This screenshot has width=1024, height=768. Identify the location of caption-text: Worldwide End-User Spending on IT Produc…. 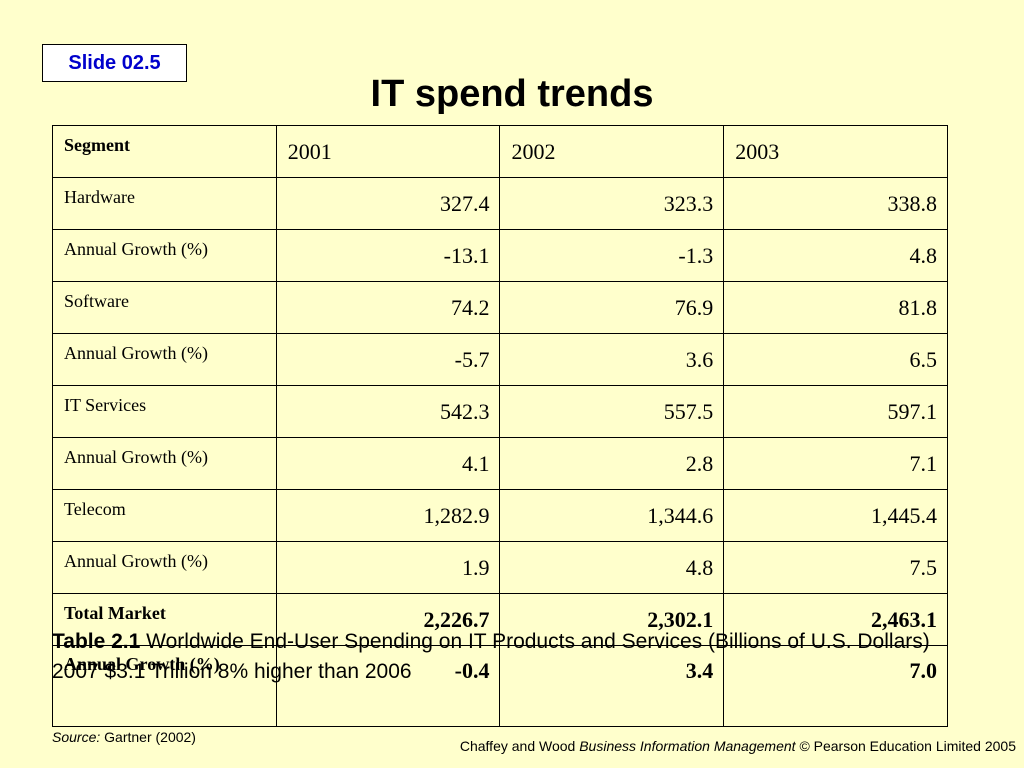
(491, 656).